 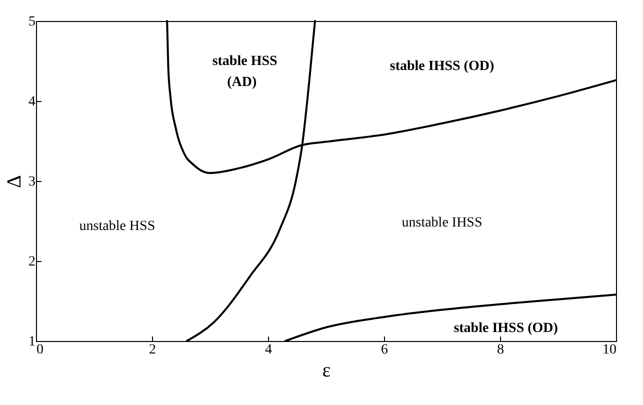 What do you see at coordinates (32, 342) in the screenshot?
I see `y-tick-label: 1` at bounding box center [32, 342].